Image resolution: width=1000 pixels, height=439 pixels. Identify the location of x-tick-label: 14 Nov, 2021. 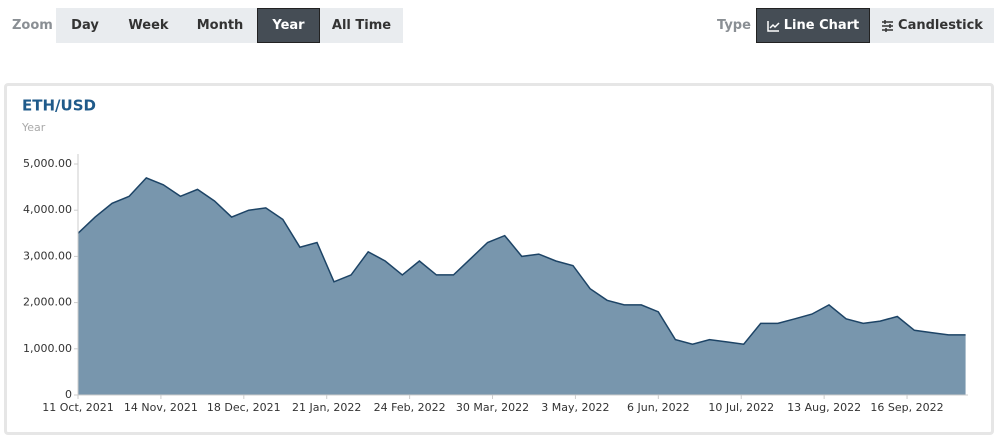
(161, 407).